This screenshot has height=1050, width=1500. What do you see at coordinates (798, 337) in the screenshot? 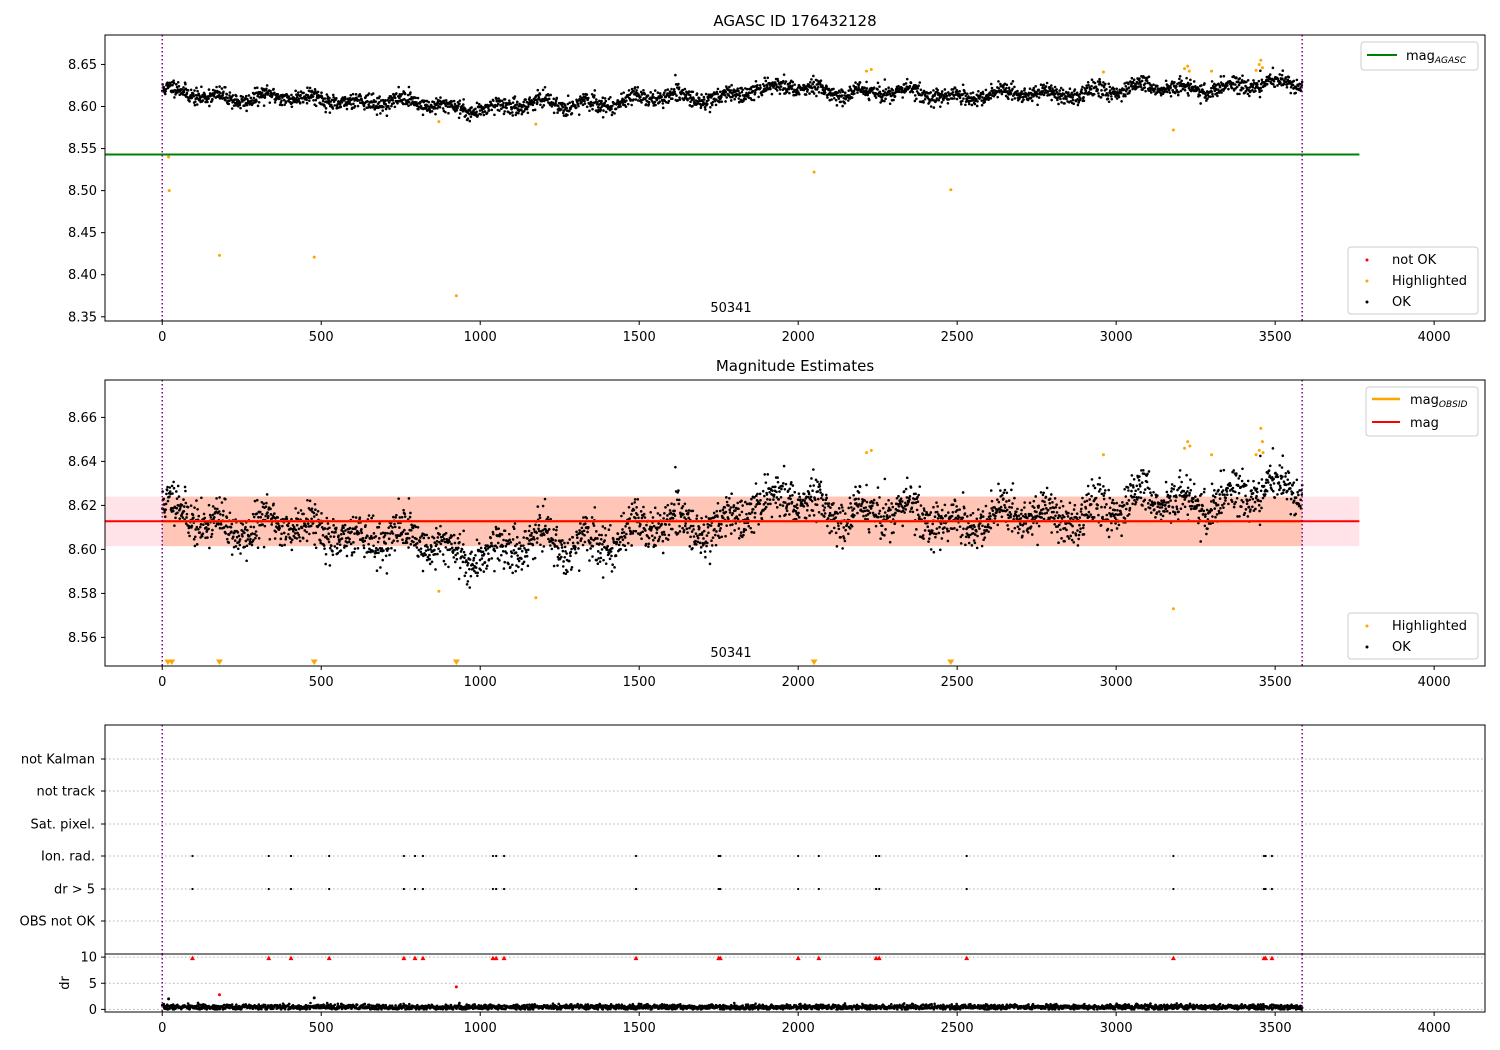
I see `agasc-x-tick-label: 2000` at bounding box center [798, 337].